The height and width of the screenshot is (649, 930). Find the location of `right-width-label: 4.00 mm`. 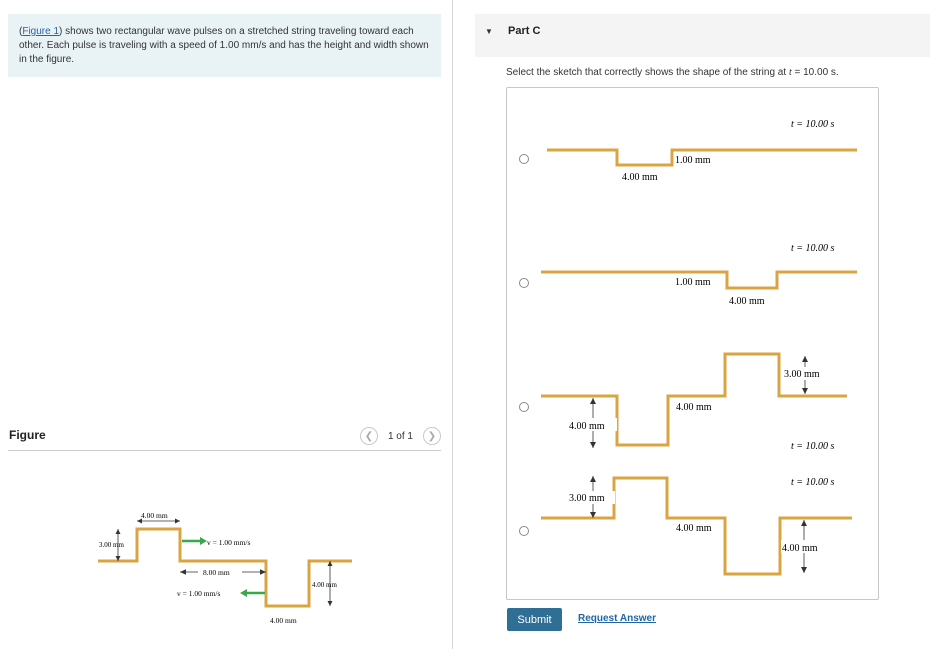

right-width-label: 4.00 mm is located at coordinates (283, 620).